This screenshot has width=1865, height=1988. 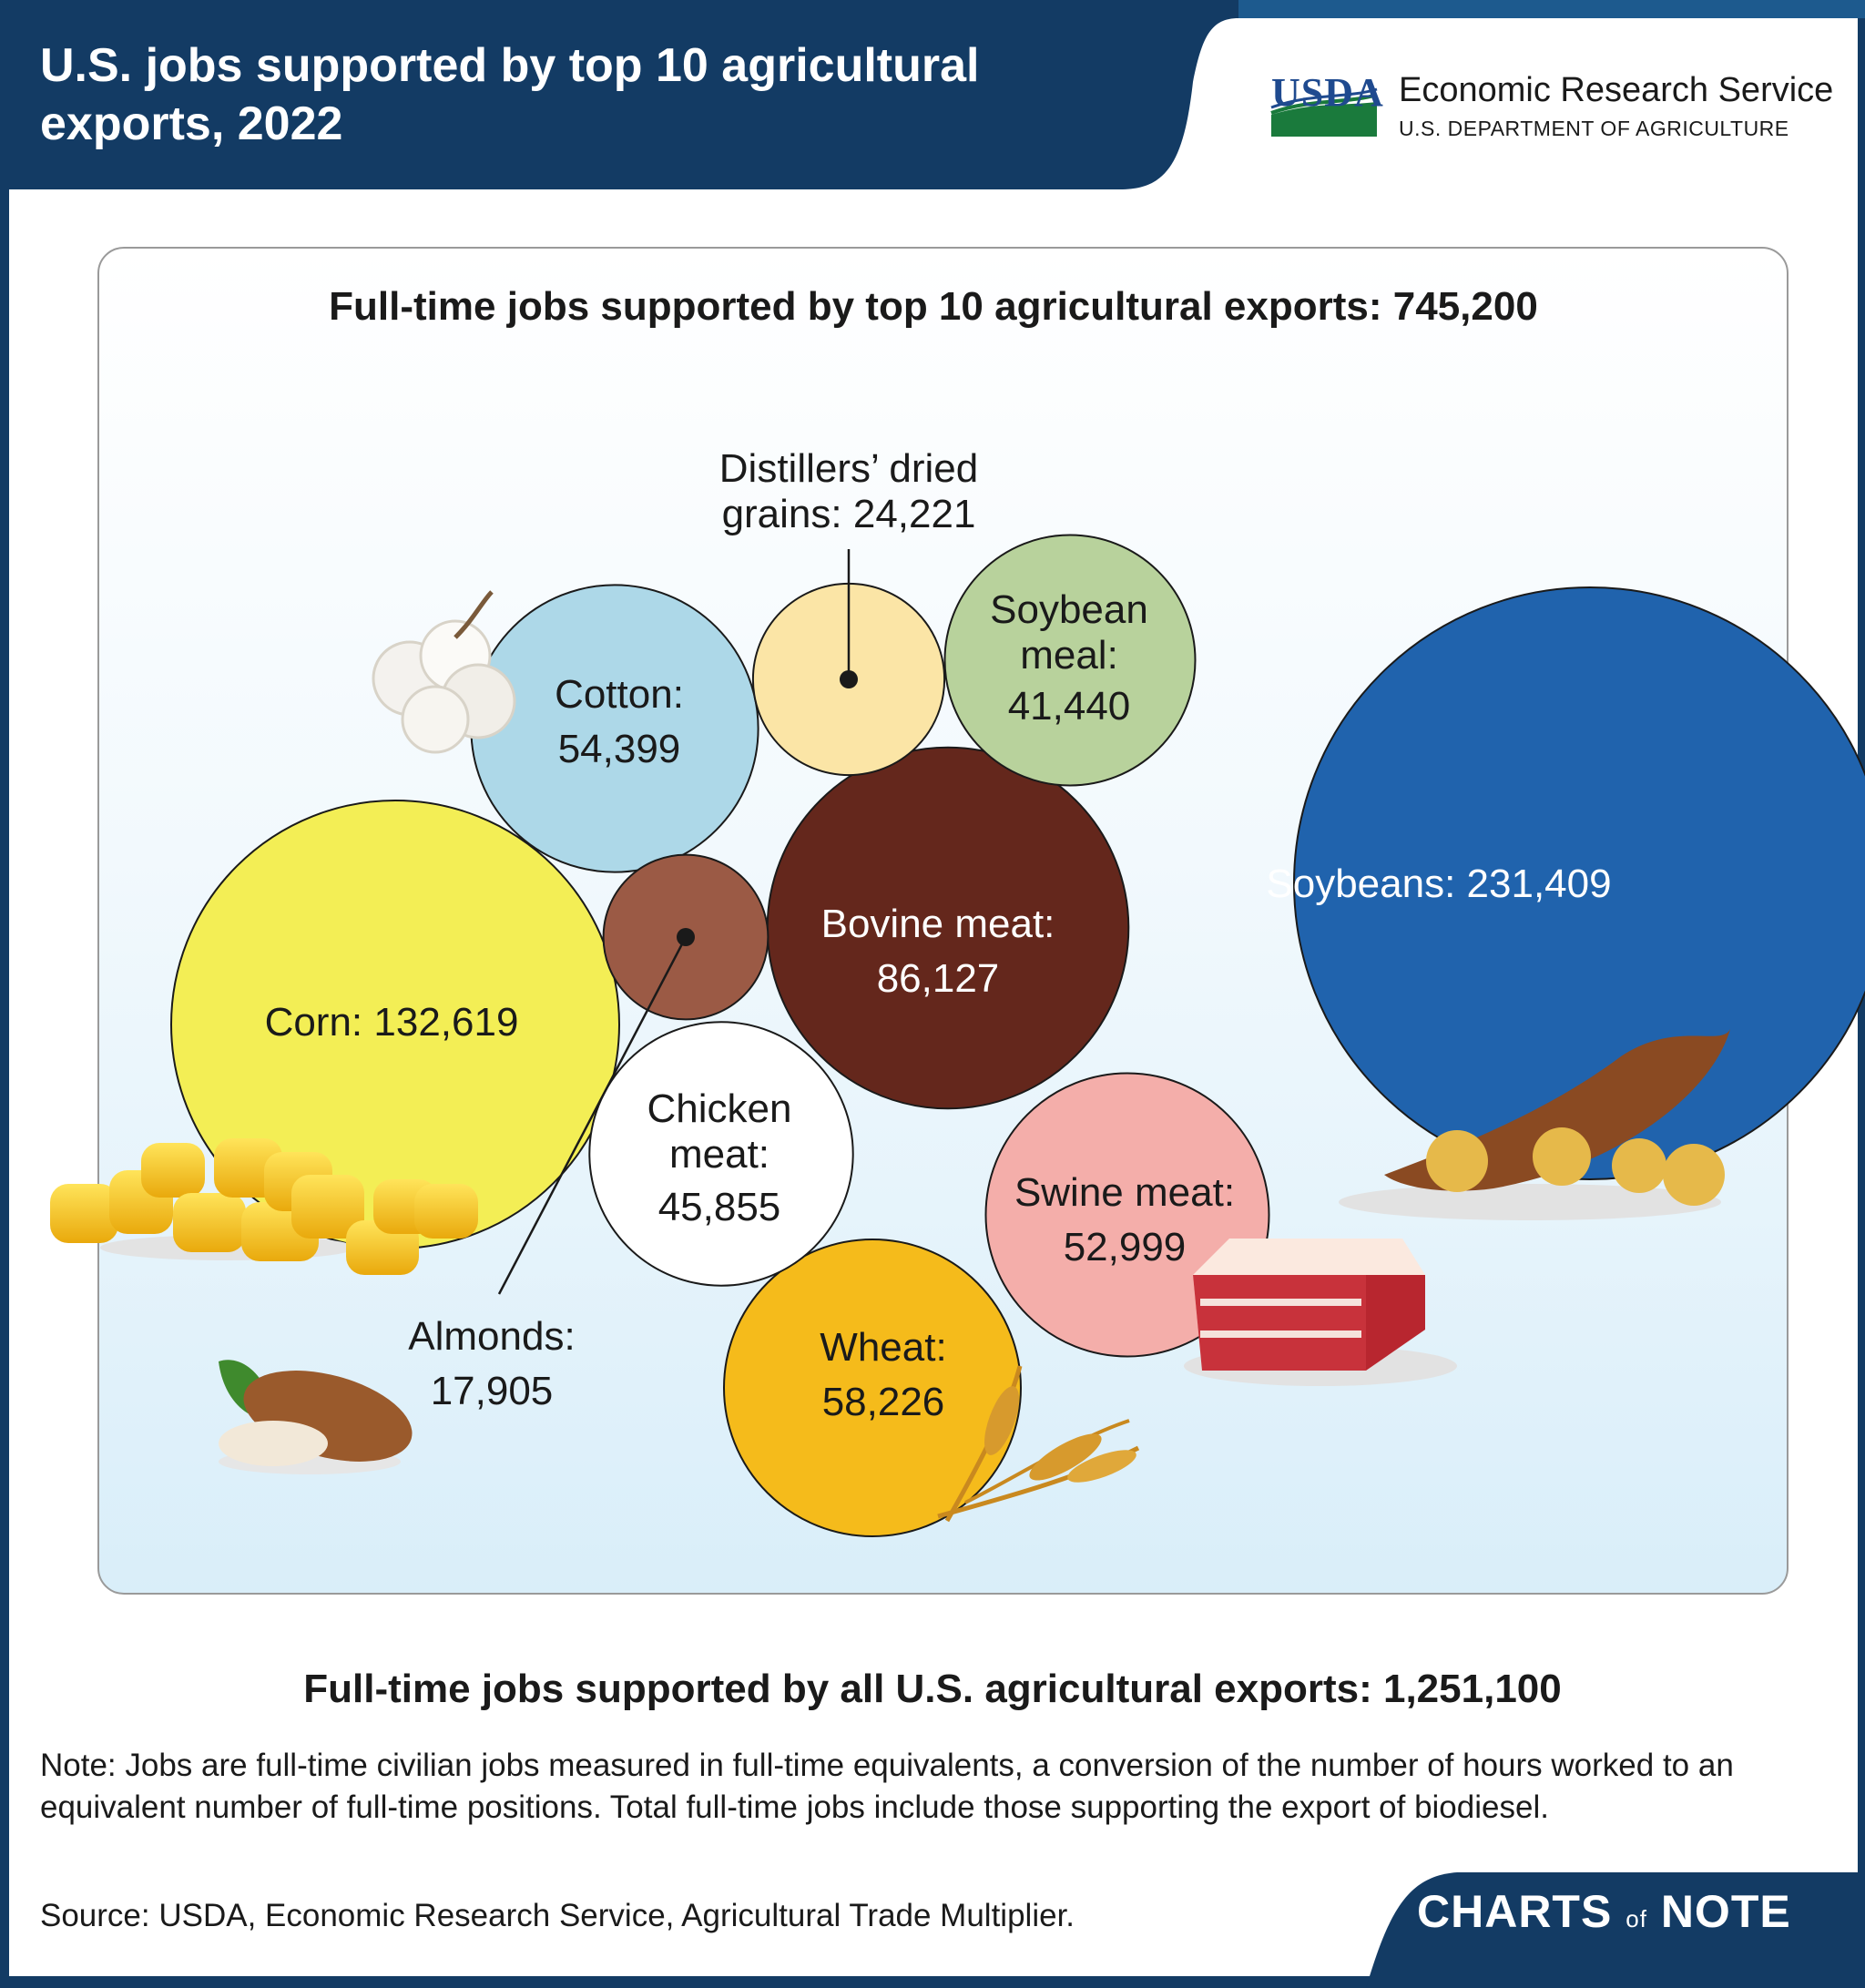 What do you see at coordinates (492, 1364) in the screenshot?
I see `bubble-label-almonds: Almonds: 17,905` at bounding box center [492, 1364].